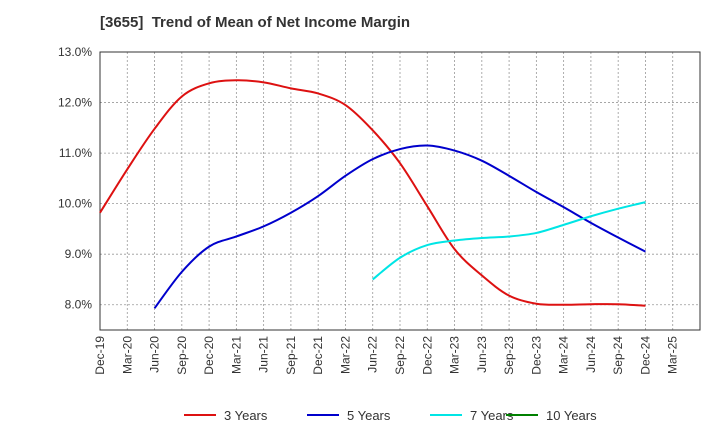 The image size is (720, 440). Describe the element at coordinates (492, 415) in the screenshot. I see `legend-label-7-years: 7 Years` at that location.